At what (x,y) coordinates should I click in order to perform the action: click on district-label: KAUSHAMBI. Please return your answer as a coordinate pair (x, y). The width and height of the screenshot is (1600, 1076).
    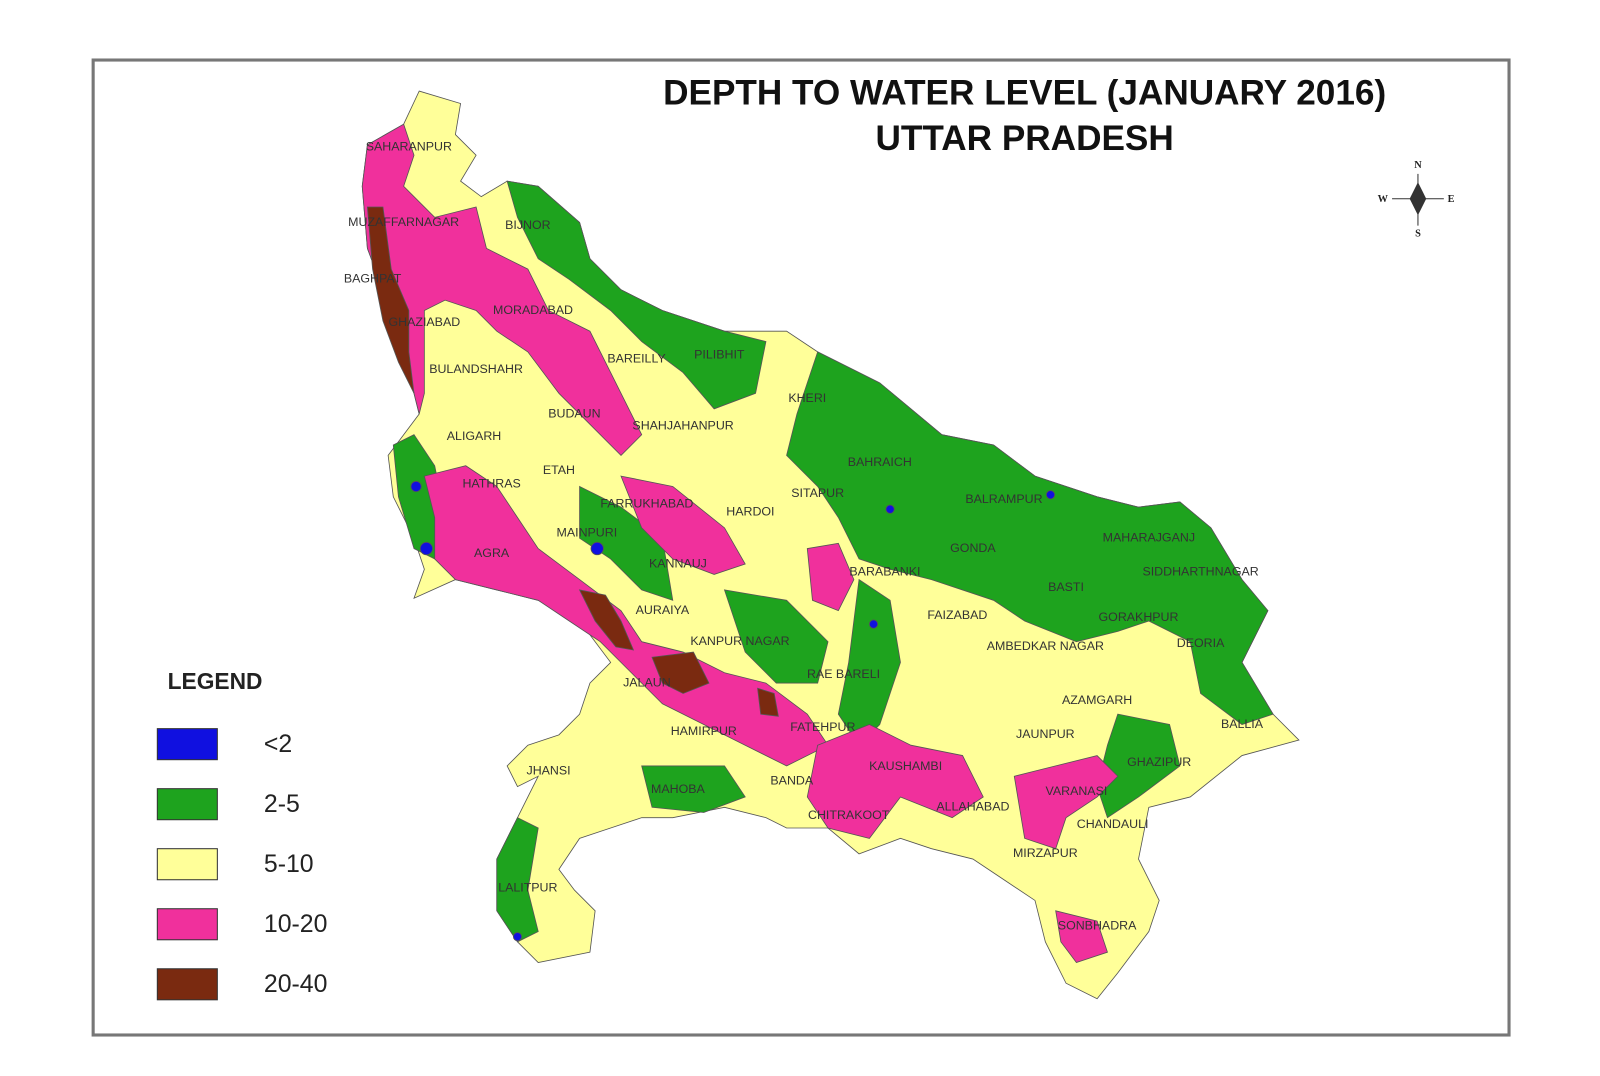
    Looking at the image, I should click on (905, 766).